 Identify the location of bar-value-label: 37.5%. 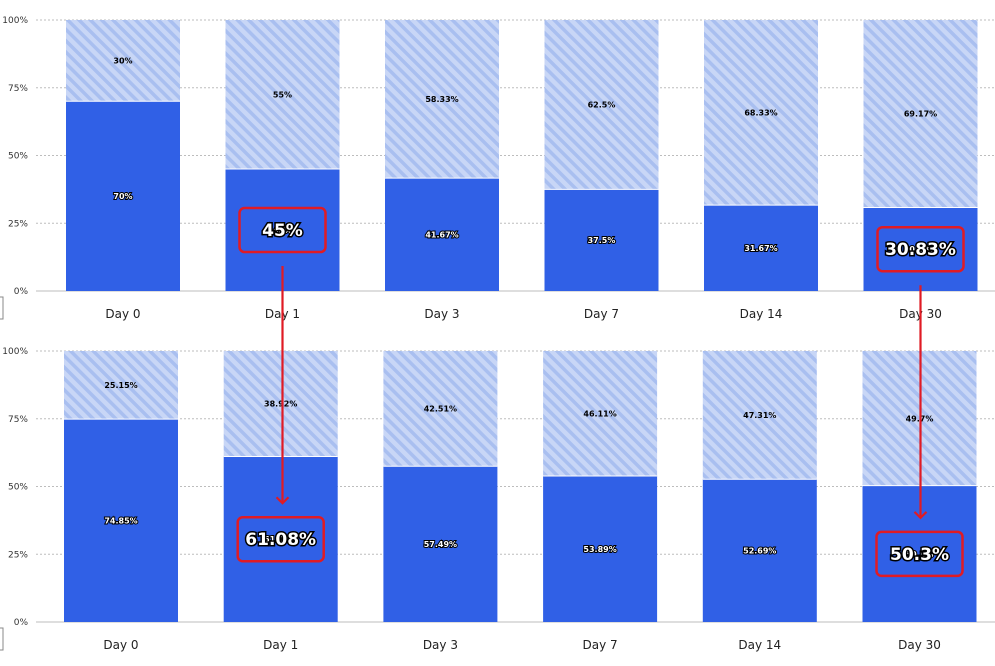
(602, 240).